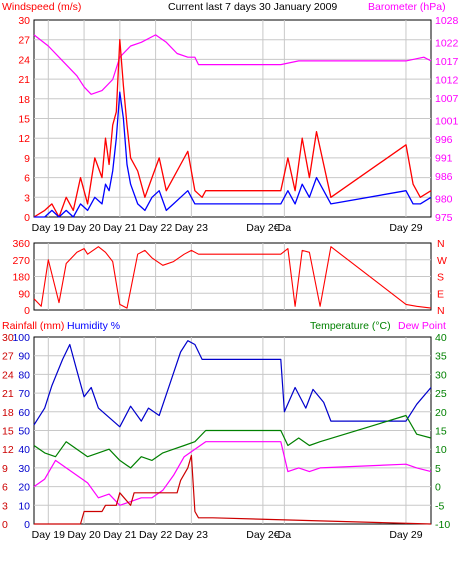  Describe the element at coordinates (5, 488) in the screenshot. I see `rainfall-tick: 6` at that location.